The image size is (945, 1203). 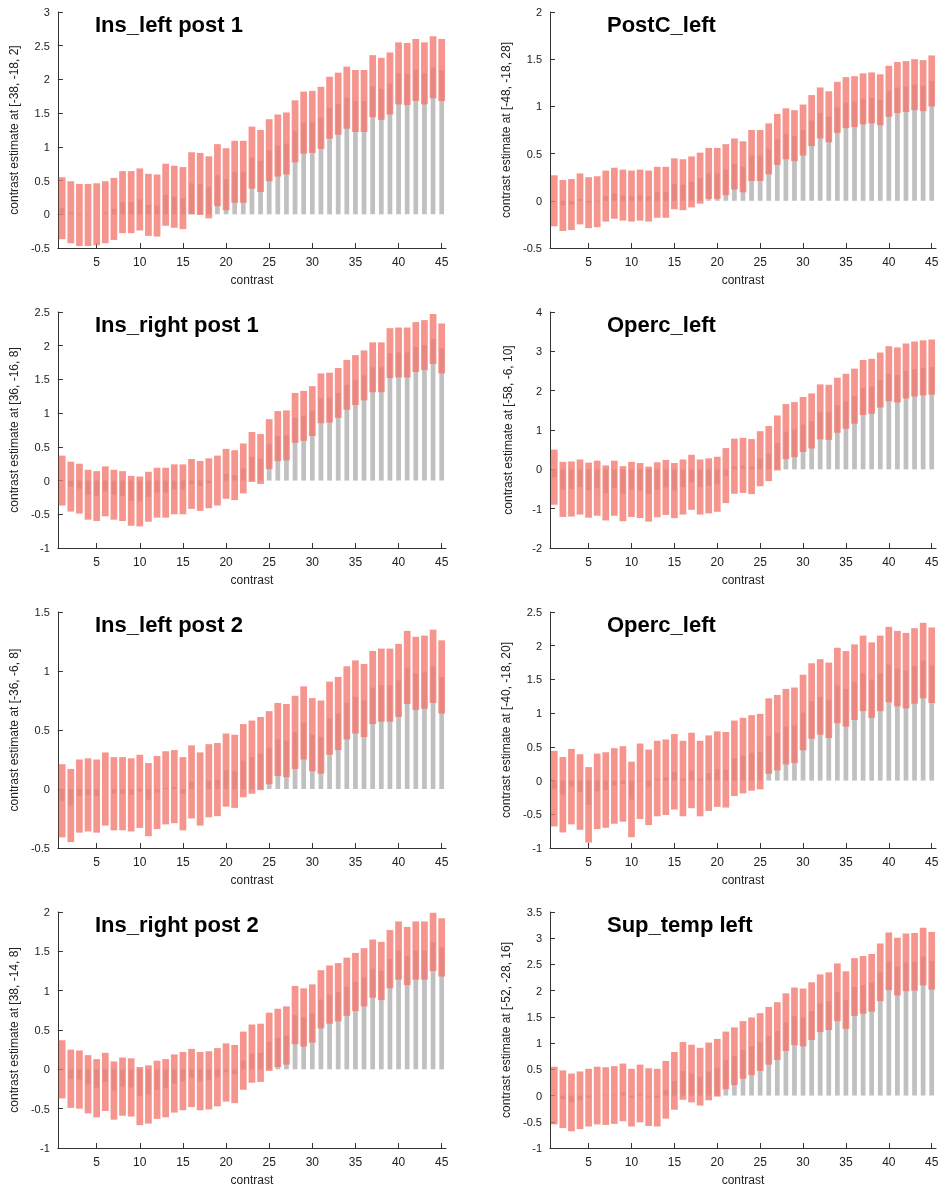 I want to click on y-axis-title: contrast estimate at [36, -16, 8], so click(x=14, y=430).